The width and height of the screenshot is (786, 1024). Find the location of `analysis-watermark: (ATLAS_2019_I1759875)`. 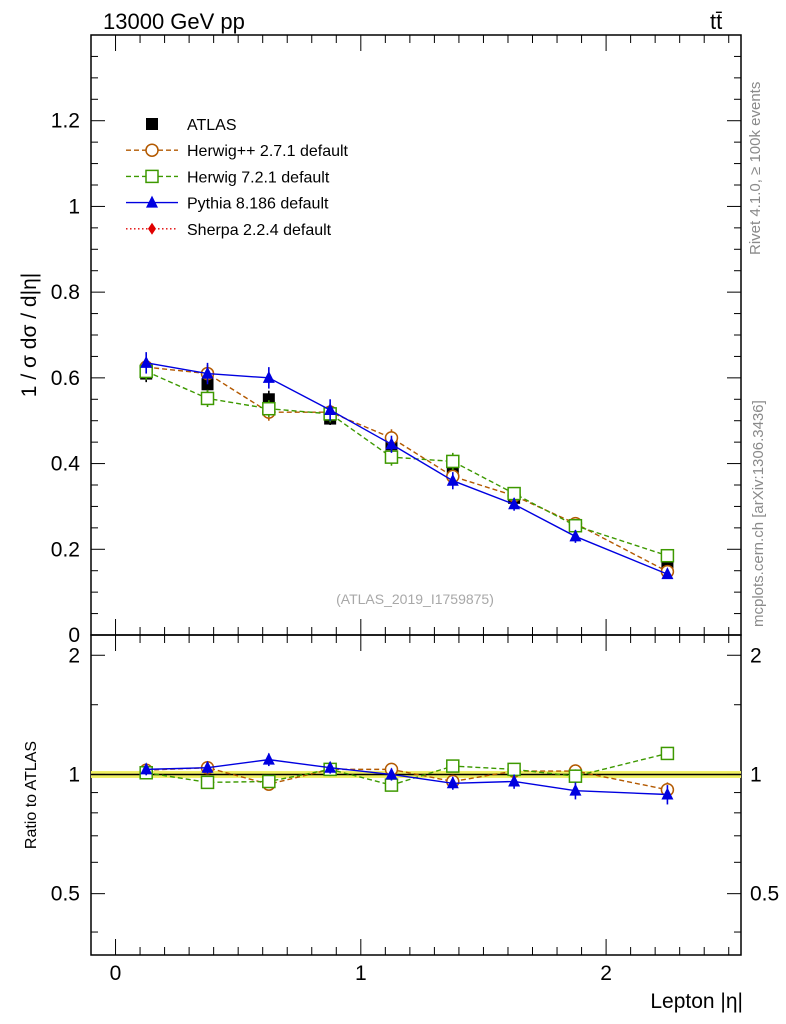

analysis-watermark: (ATLAS_2019_I1759875) is located at coordinates (415, 599).